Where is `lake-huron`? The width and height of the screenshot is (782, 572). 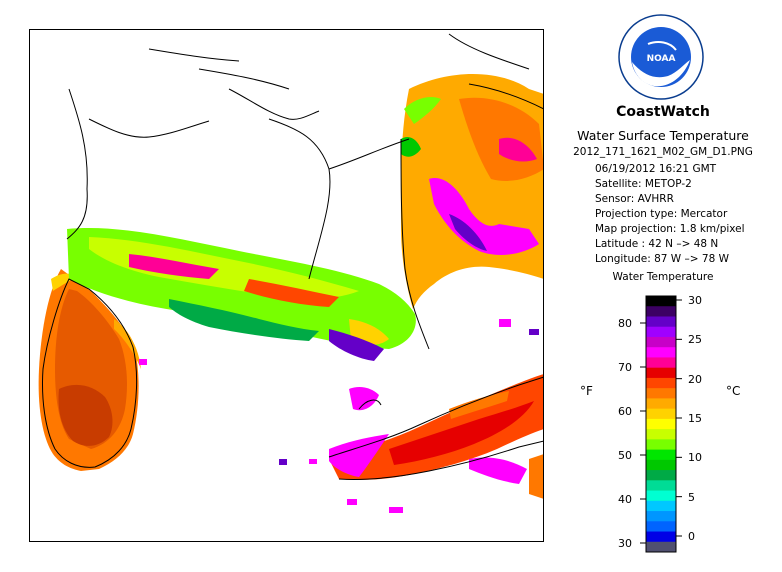 lake-huron is located at coordinates (472, 191).